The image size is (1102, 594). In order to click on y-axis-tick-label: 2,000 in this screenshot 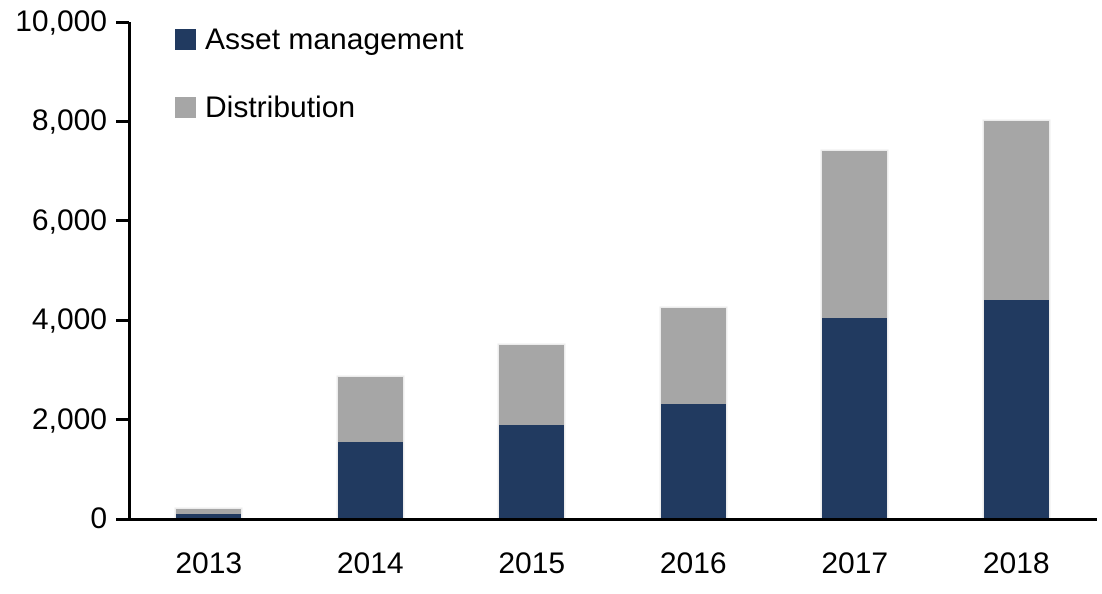, I will do `click(69, 419)`.